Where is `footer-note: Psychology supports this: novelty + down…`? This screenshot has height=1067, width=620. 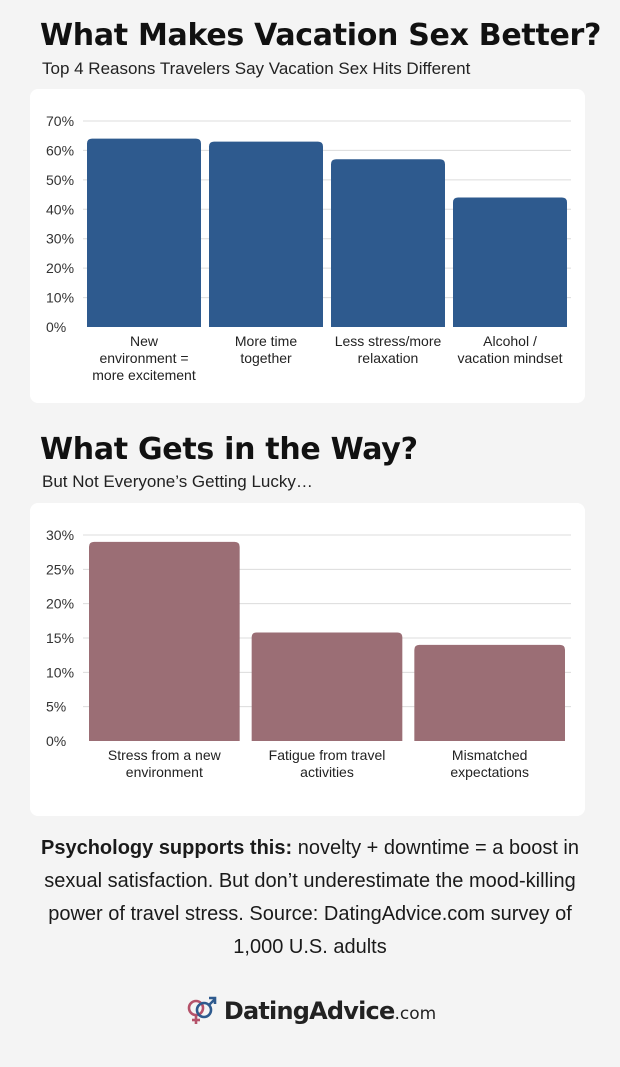
footer-note: Psychology supports this: novelty + down… is located at coordinates (310, 898).